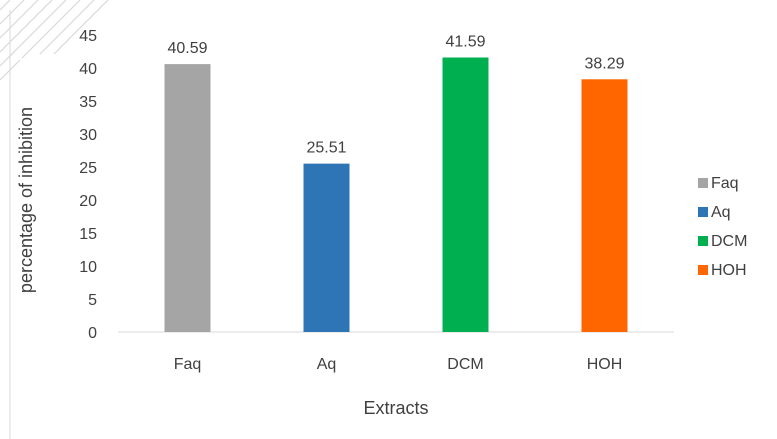 The width and height of the screenshot is (777, 439). I want to click on data-label: 40.59, so click(187, 48).